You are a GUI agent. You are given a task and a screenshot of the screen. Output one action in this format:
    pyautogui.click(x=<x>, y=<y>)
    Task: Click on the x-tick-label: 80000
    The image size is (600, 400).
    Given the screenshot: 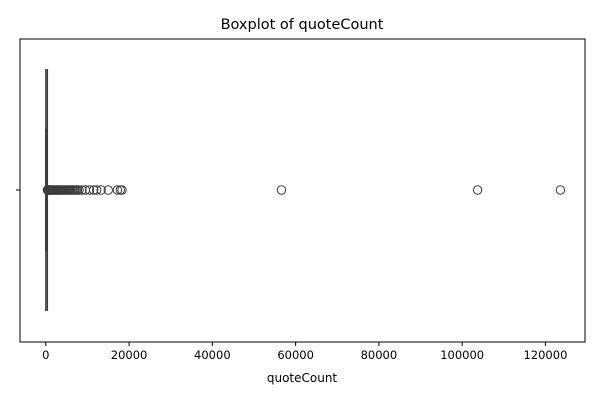 What is the action you would take?
    pyautogui.click(x=379, y=355)
    